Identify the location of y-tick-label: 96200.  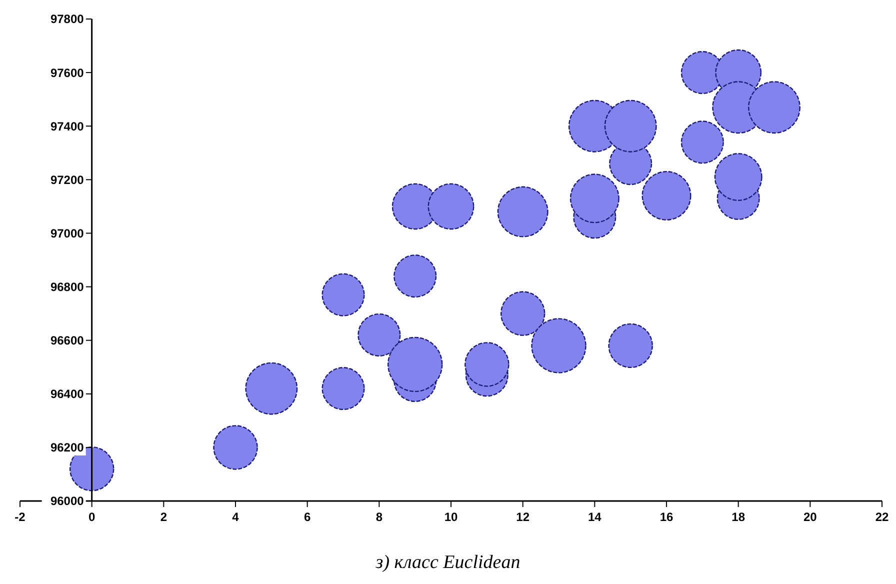
(67, 447).